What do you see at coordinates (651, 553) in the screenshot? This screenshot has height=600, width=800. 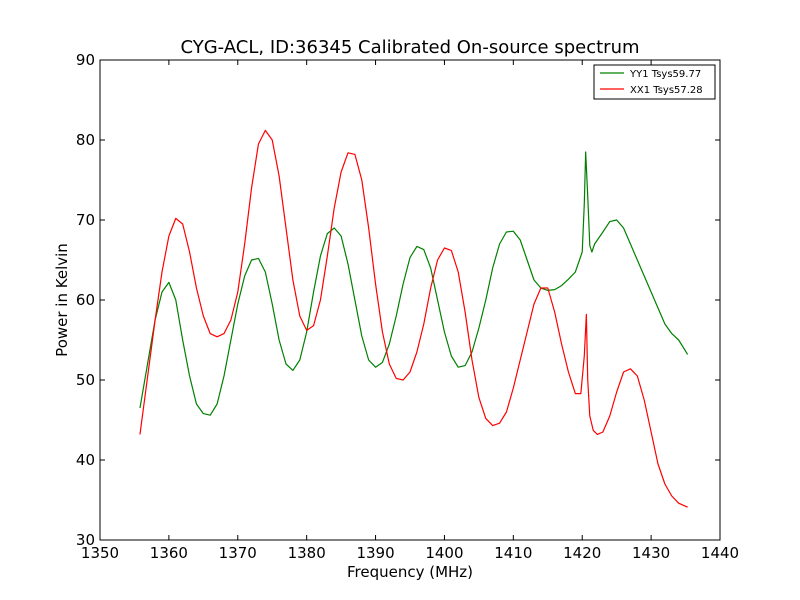 I see `x-tick-label: 1430` at bounding box center [651, 553].